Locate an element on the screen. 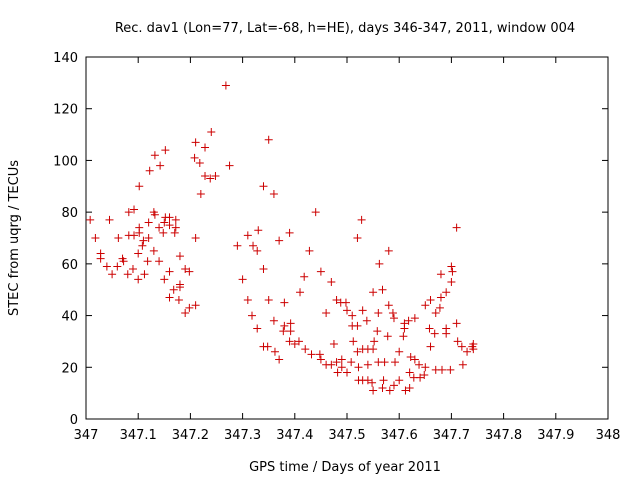  x-tick-label: 347.3 is located at coordinates (242, 435).